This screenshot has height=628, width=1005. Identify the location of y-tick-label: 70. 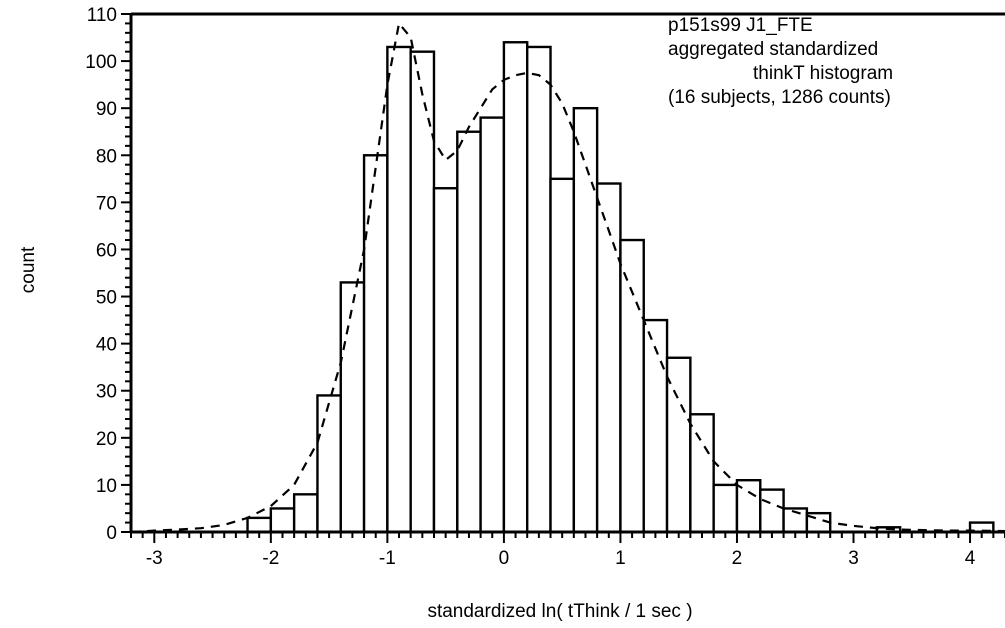
(106, 203).